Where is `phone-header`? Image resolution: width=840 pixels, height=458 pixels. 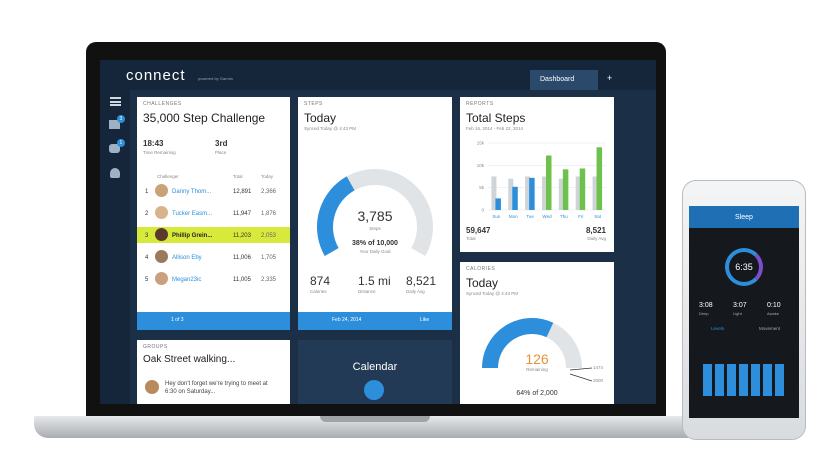
phone-header is located at coordinates (744, 217).